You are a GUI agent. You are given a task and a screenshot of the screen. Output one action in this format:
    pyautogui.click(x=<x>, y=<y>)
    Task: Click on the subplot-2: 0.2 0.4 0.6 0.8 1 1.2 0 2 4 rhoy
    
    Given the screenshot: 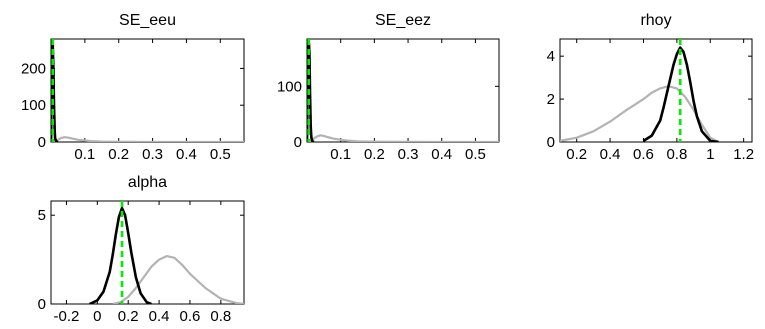 What is the action you would take?
    pyautogui.click(x=650, y=87)
    